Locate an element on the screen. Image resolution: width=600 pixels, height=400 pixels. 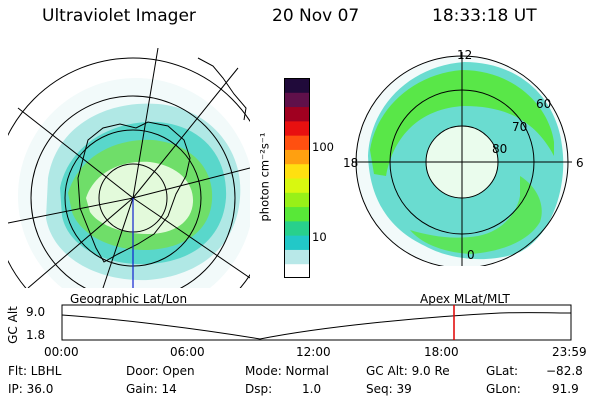
instrument-title: Ultraviolet Imager is located at coordinates (119, 16).